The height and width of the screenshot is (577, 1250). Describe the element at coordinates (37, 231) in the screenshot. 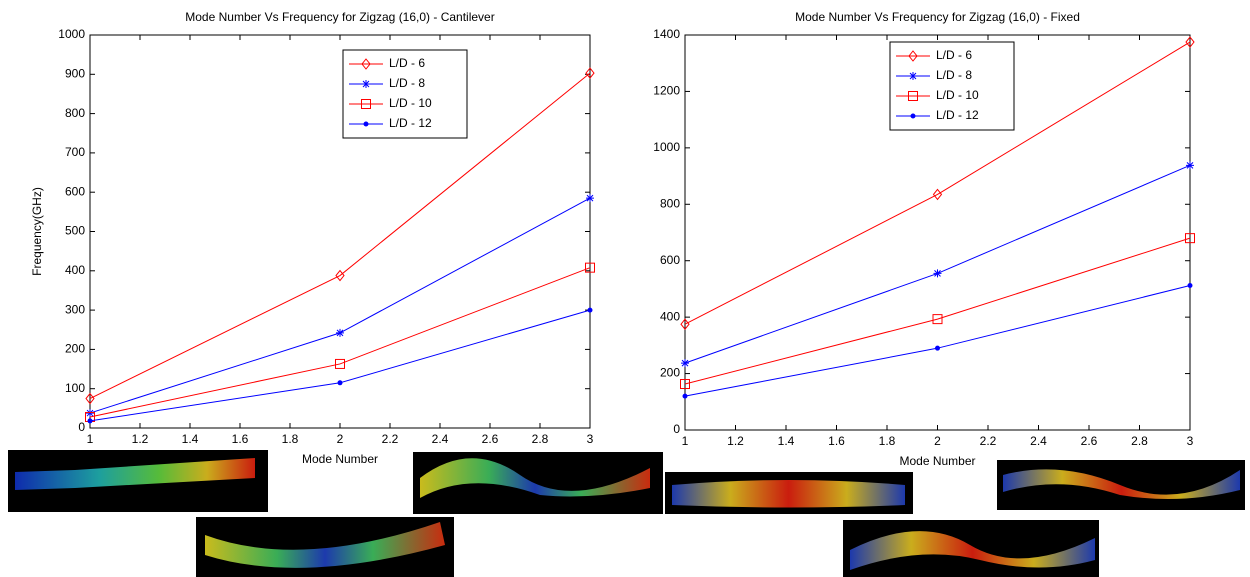

I see `y-axis-label: Frequency(GHz)` at that location.